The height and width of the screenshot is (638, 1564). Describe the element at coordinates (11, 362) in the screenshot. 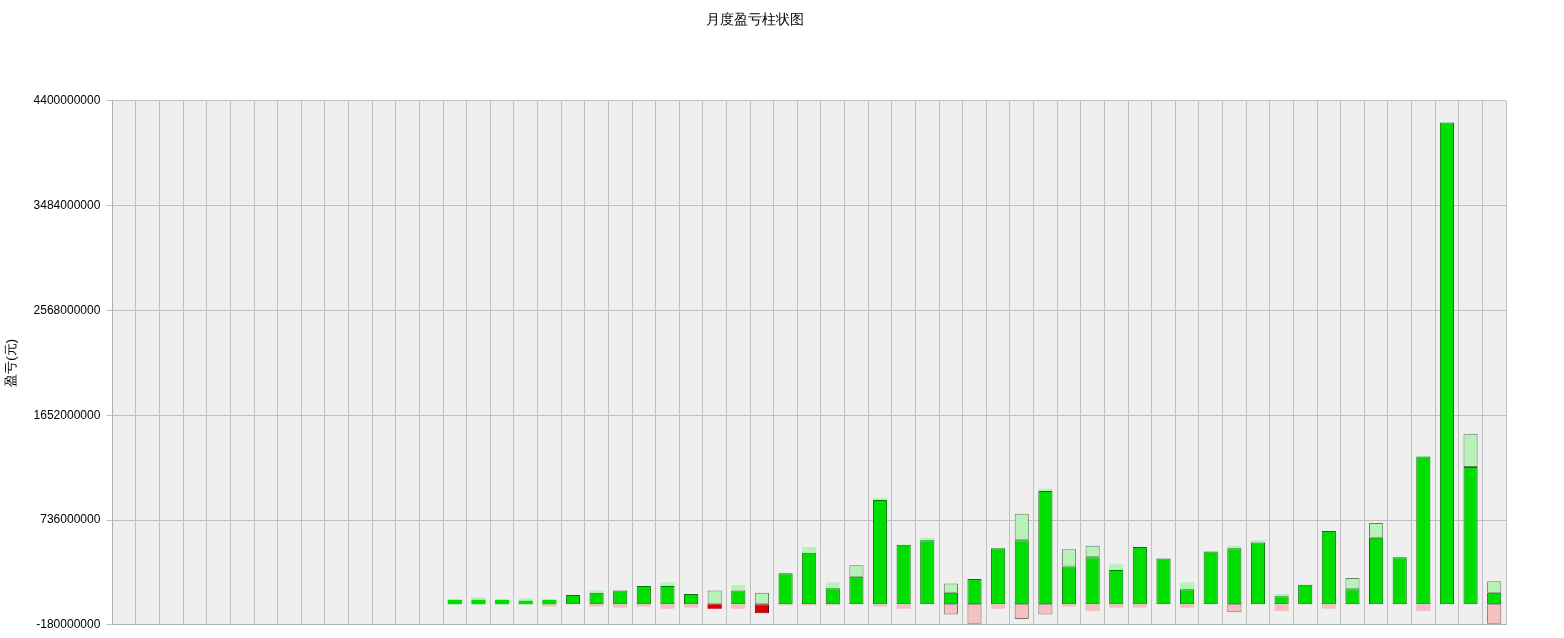

I see `y-axis-title: 盈亏(元)` at that location.